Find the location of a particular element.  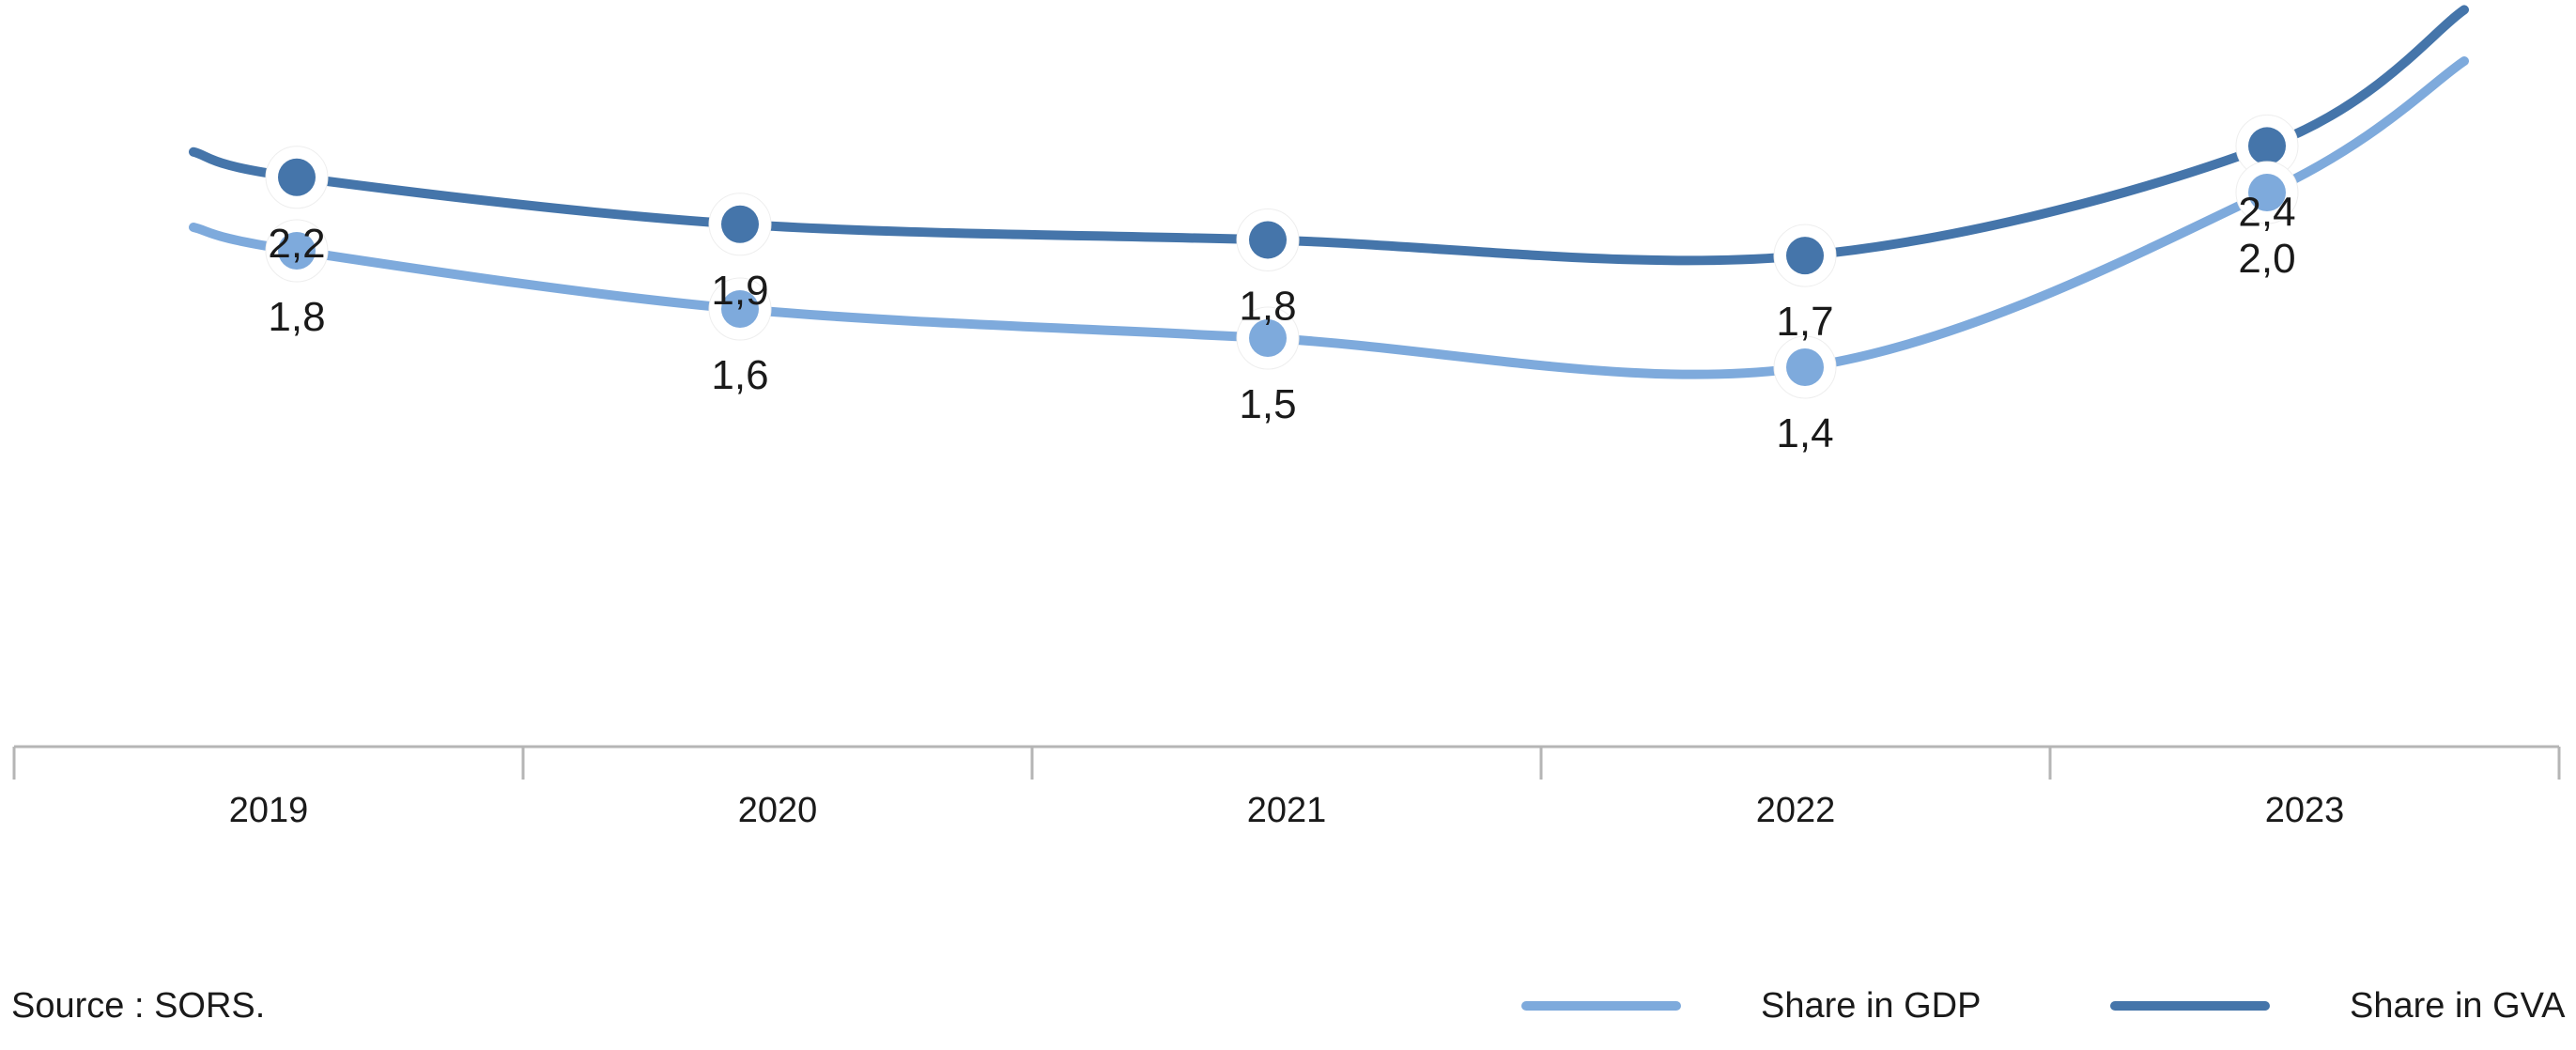

x-tick-label-2022: 2022 is located at coordinates (1796, 810).